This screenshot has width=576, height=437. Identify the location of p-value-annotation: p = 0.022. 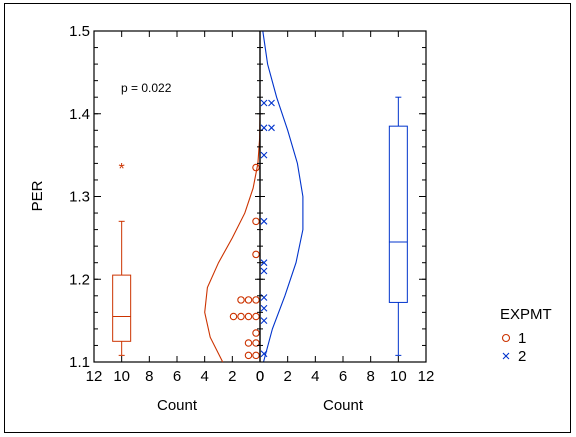
(146, 88).